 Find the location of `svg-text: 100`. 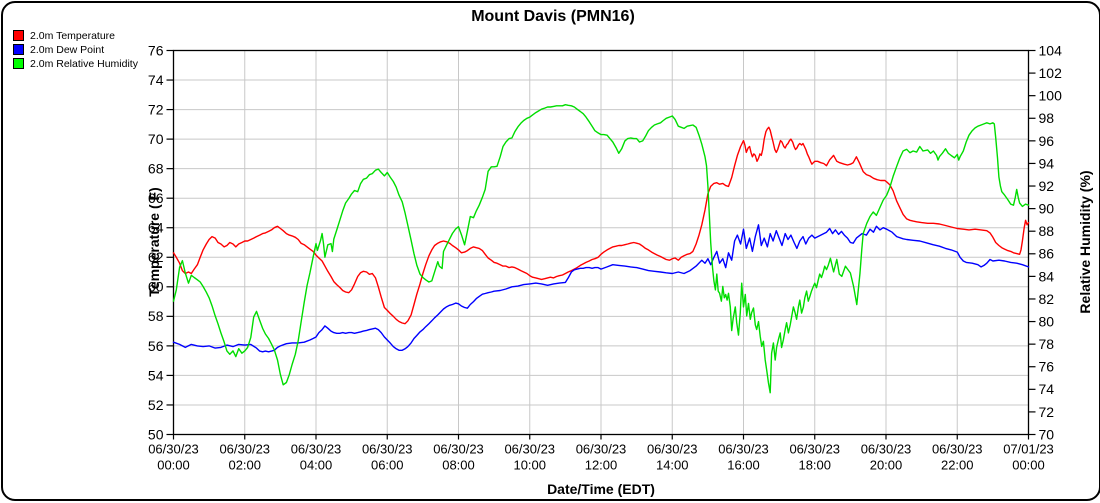

svg-text: 100 is located at coordinates (1051, 96).